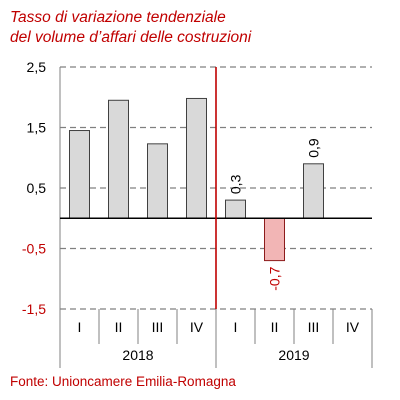  I want to click on group-label-2018: 2018, so click(137, 355).